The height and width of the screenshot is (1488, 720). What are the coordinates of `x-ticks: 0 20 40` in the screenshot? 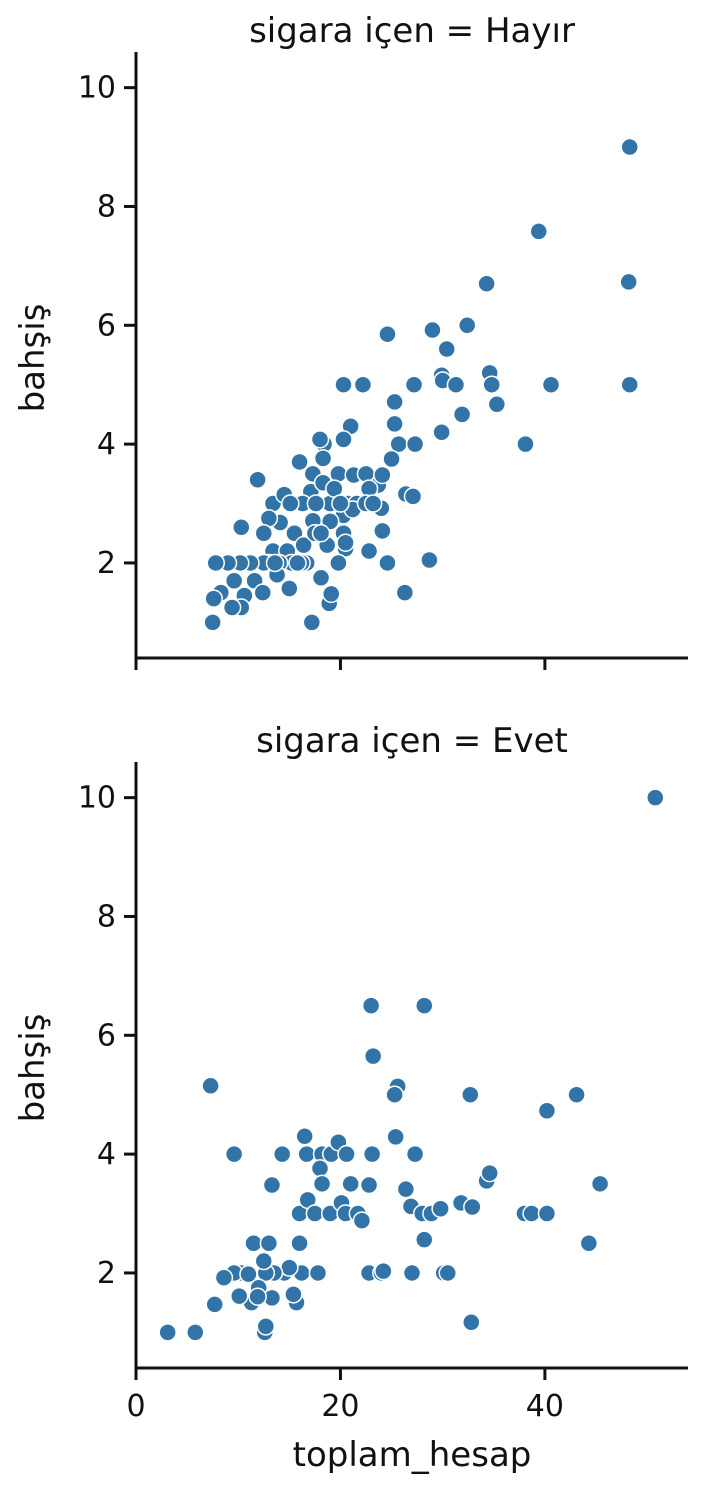 It's located at (345, 1396).